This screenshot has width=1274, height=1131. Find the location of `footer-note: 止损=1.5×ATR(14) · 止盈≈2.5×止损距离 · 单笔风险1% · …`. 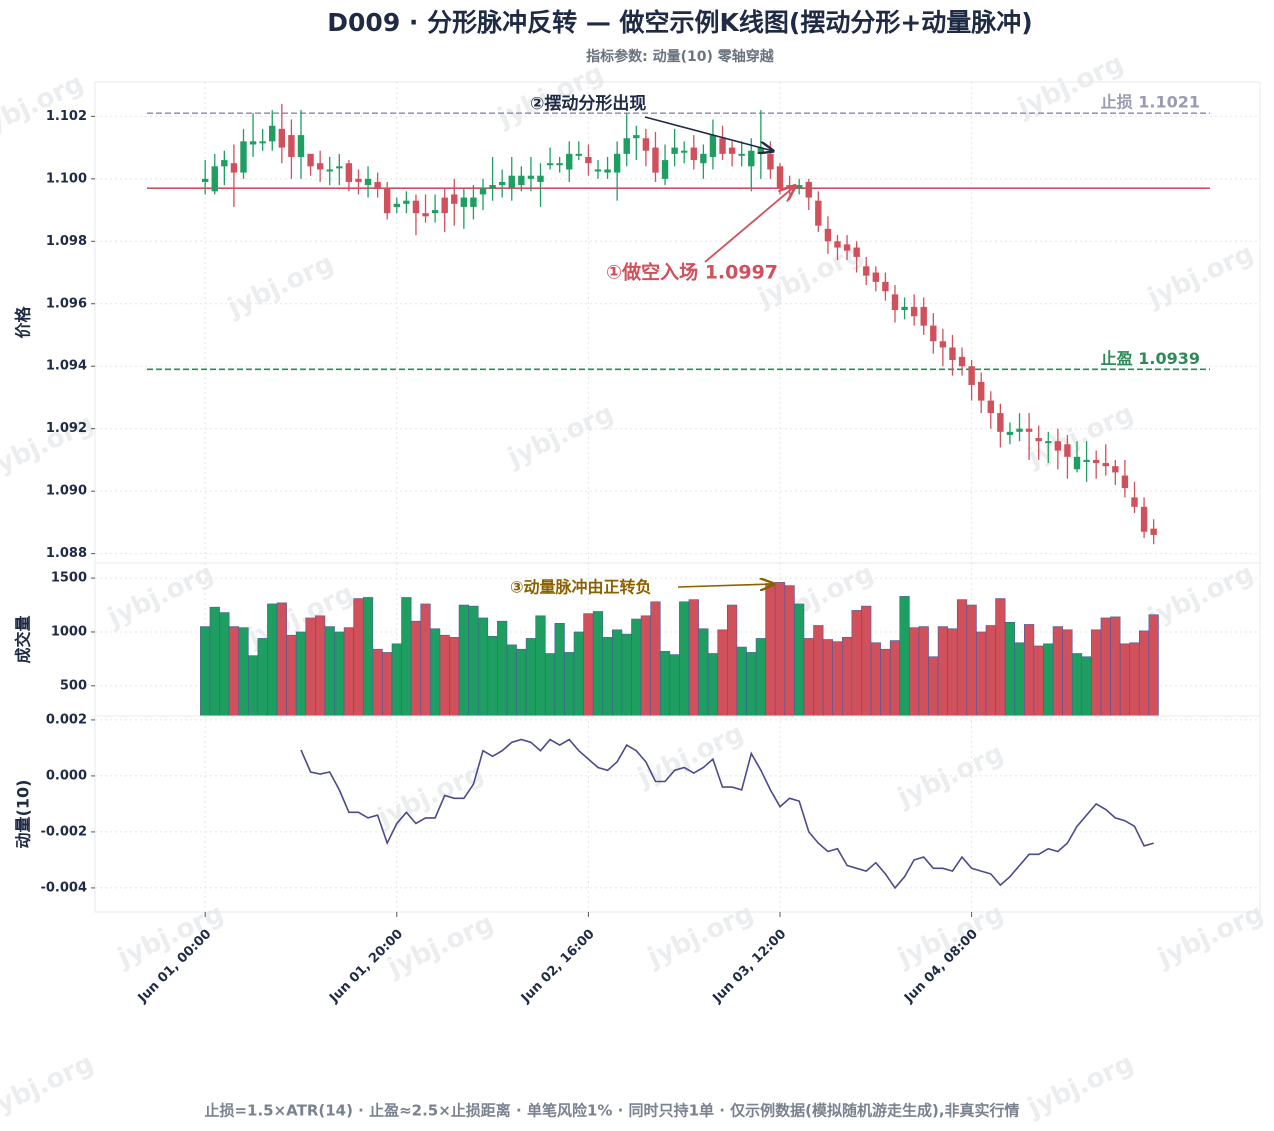

footer-note: 止损=1.5×ATR(14) · 止盈≈2.5×止损距离 · 单笔风险1% · … is located at coordinates (611, 1111).